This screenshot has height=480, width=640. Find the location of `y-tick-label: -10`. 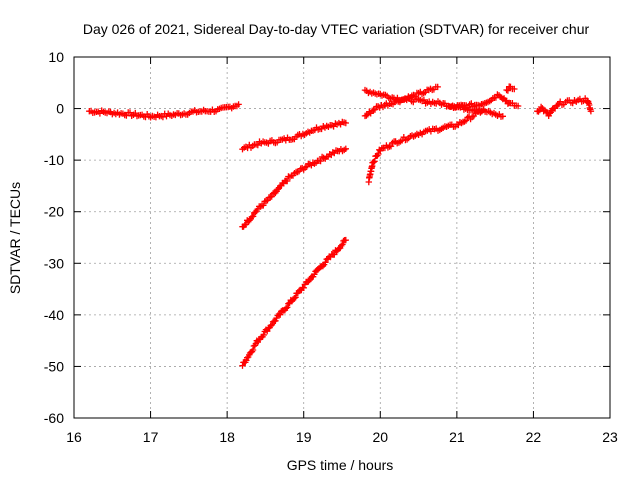

y-tick-label: -10 is located at coordinates (54, 160).